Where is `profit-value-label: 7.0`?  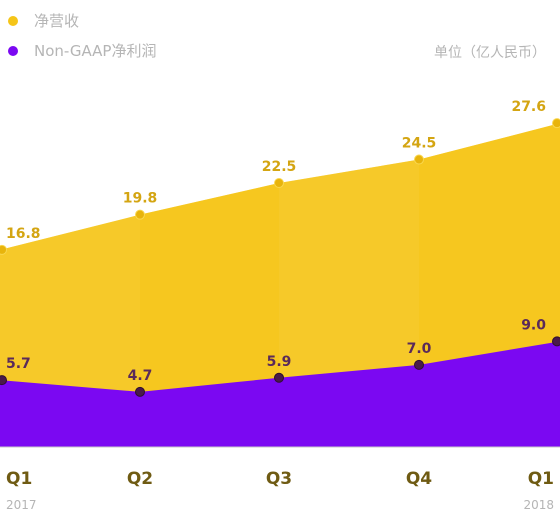 profit-value-label: 7.0 is located at coordinates (419, 349).